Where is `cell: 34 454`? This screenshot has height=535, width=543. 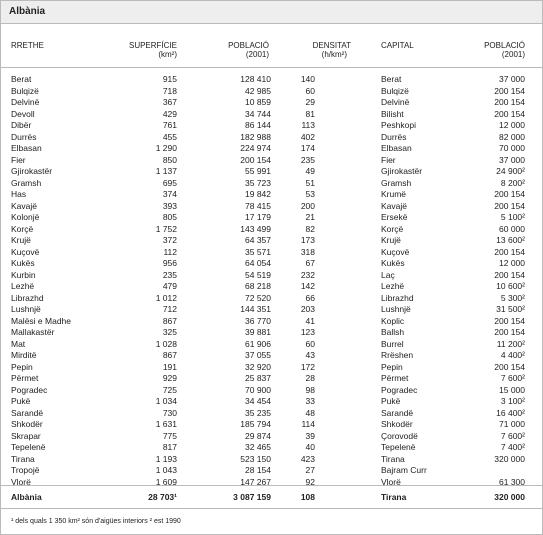
cell: 34 454 is located at coordinates (258, 401).